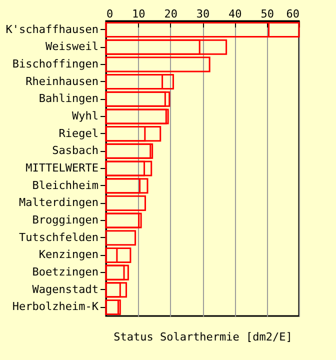 The height and width of the screenshot is (360, 336). Describe the element at coordinates (65, 289) in the screenshot. I see `y-tick-label: Wagenstadt` at that location.